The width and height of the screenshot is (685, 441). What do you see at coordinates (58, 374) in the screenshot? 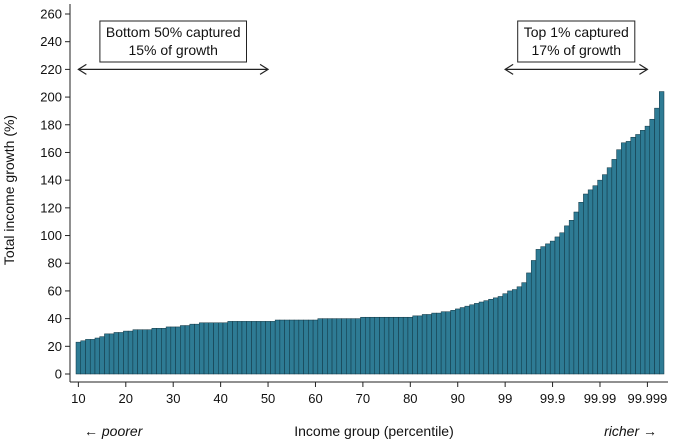
I see `y-tick-label: 0` at bounding box center [58, 374].